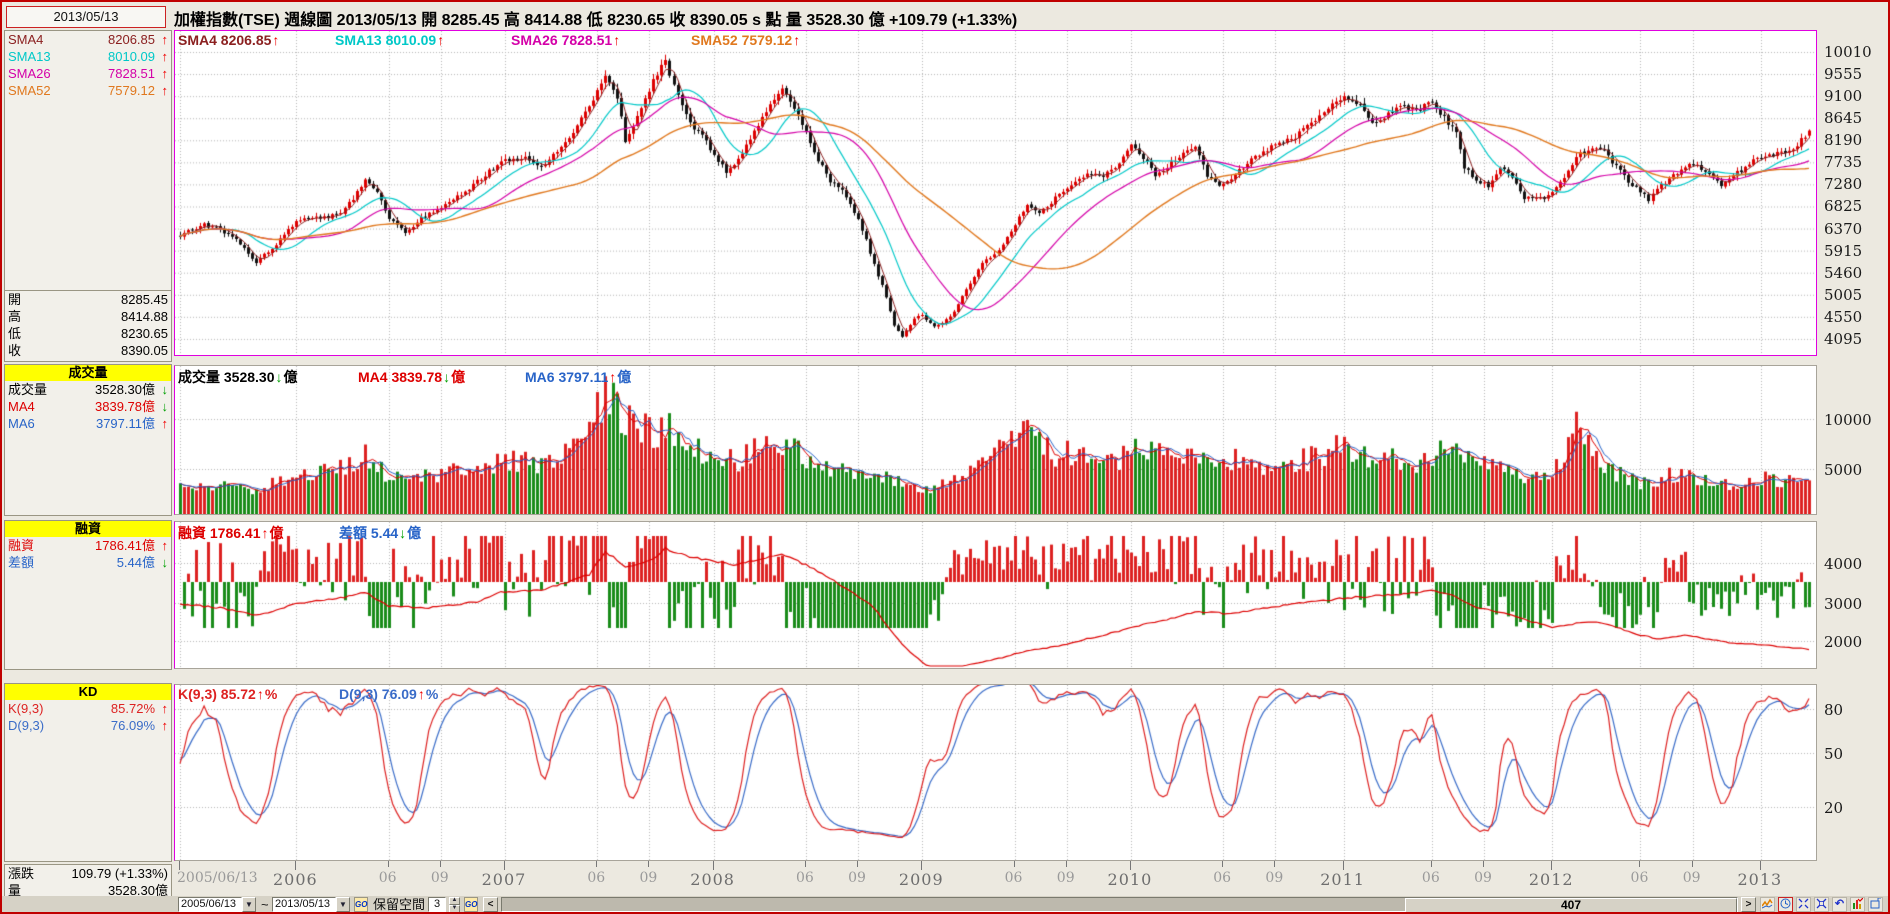 The width and height of the screenshot is (1890, 914). Describe the element at coordinates (88, 90) in the screenshot. I see `sma52-row: SMA52 7579.12 ↑` at that location.